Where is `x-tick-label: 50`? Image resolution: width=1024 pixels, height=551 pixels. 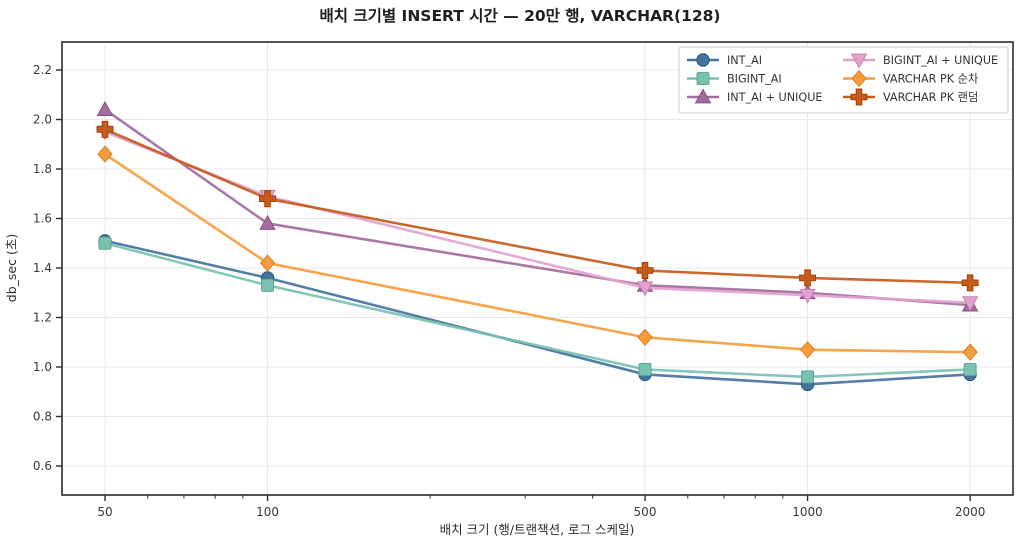 x-tick-label: 50 is located at coordinates (104, 512).